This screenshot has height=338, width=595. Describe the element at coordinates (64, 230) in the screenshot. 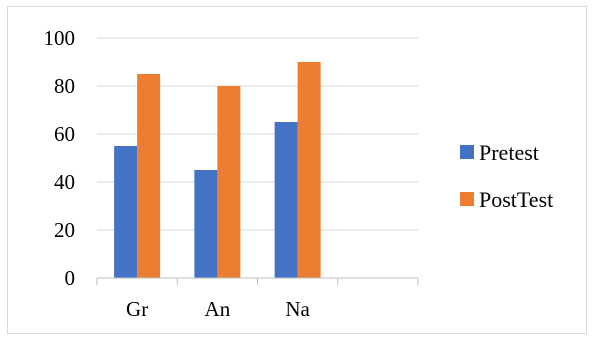

I see `y-tick-label: 20` at that location.